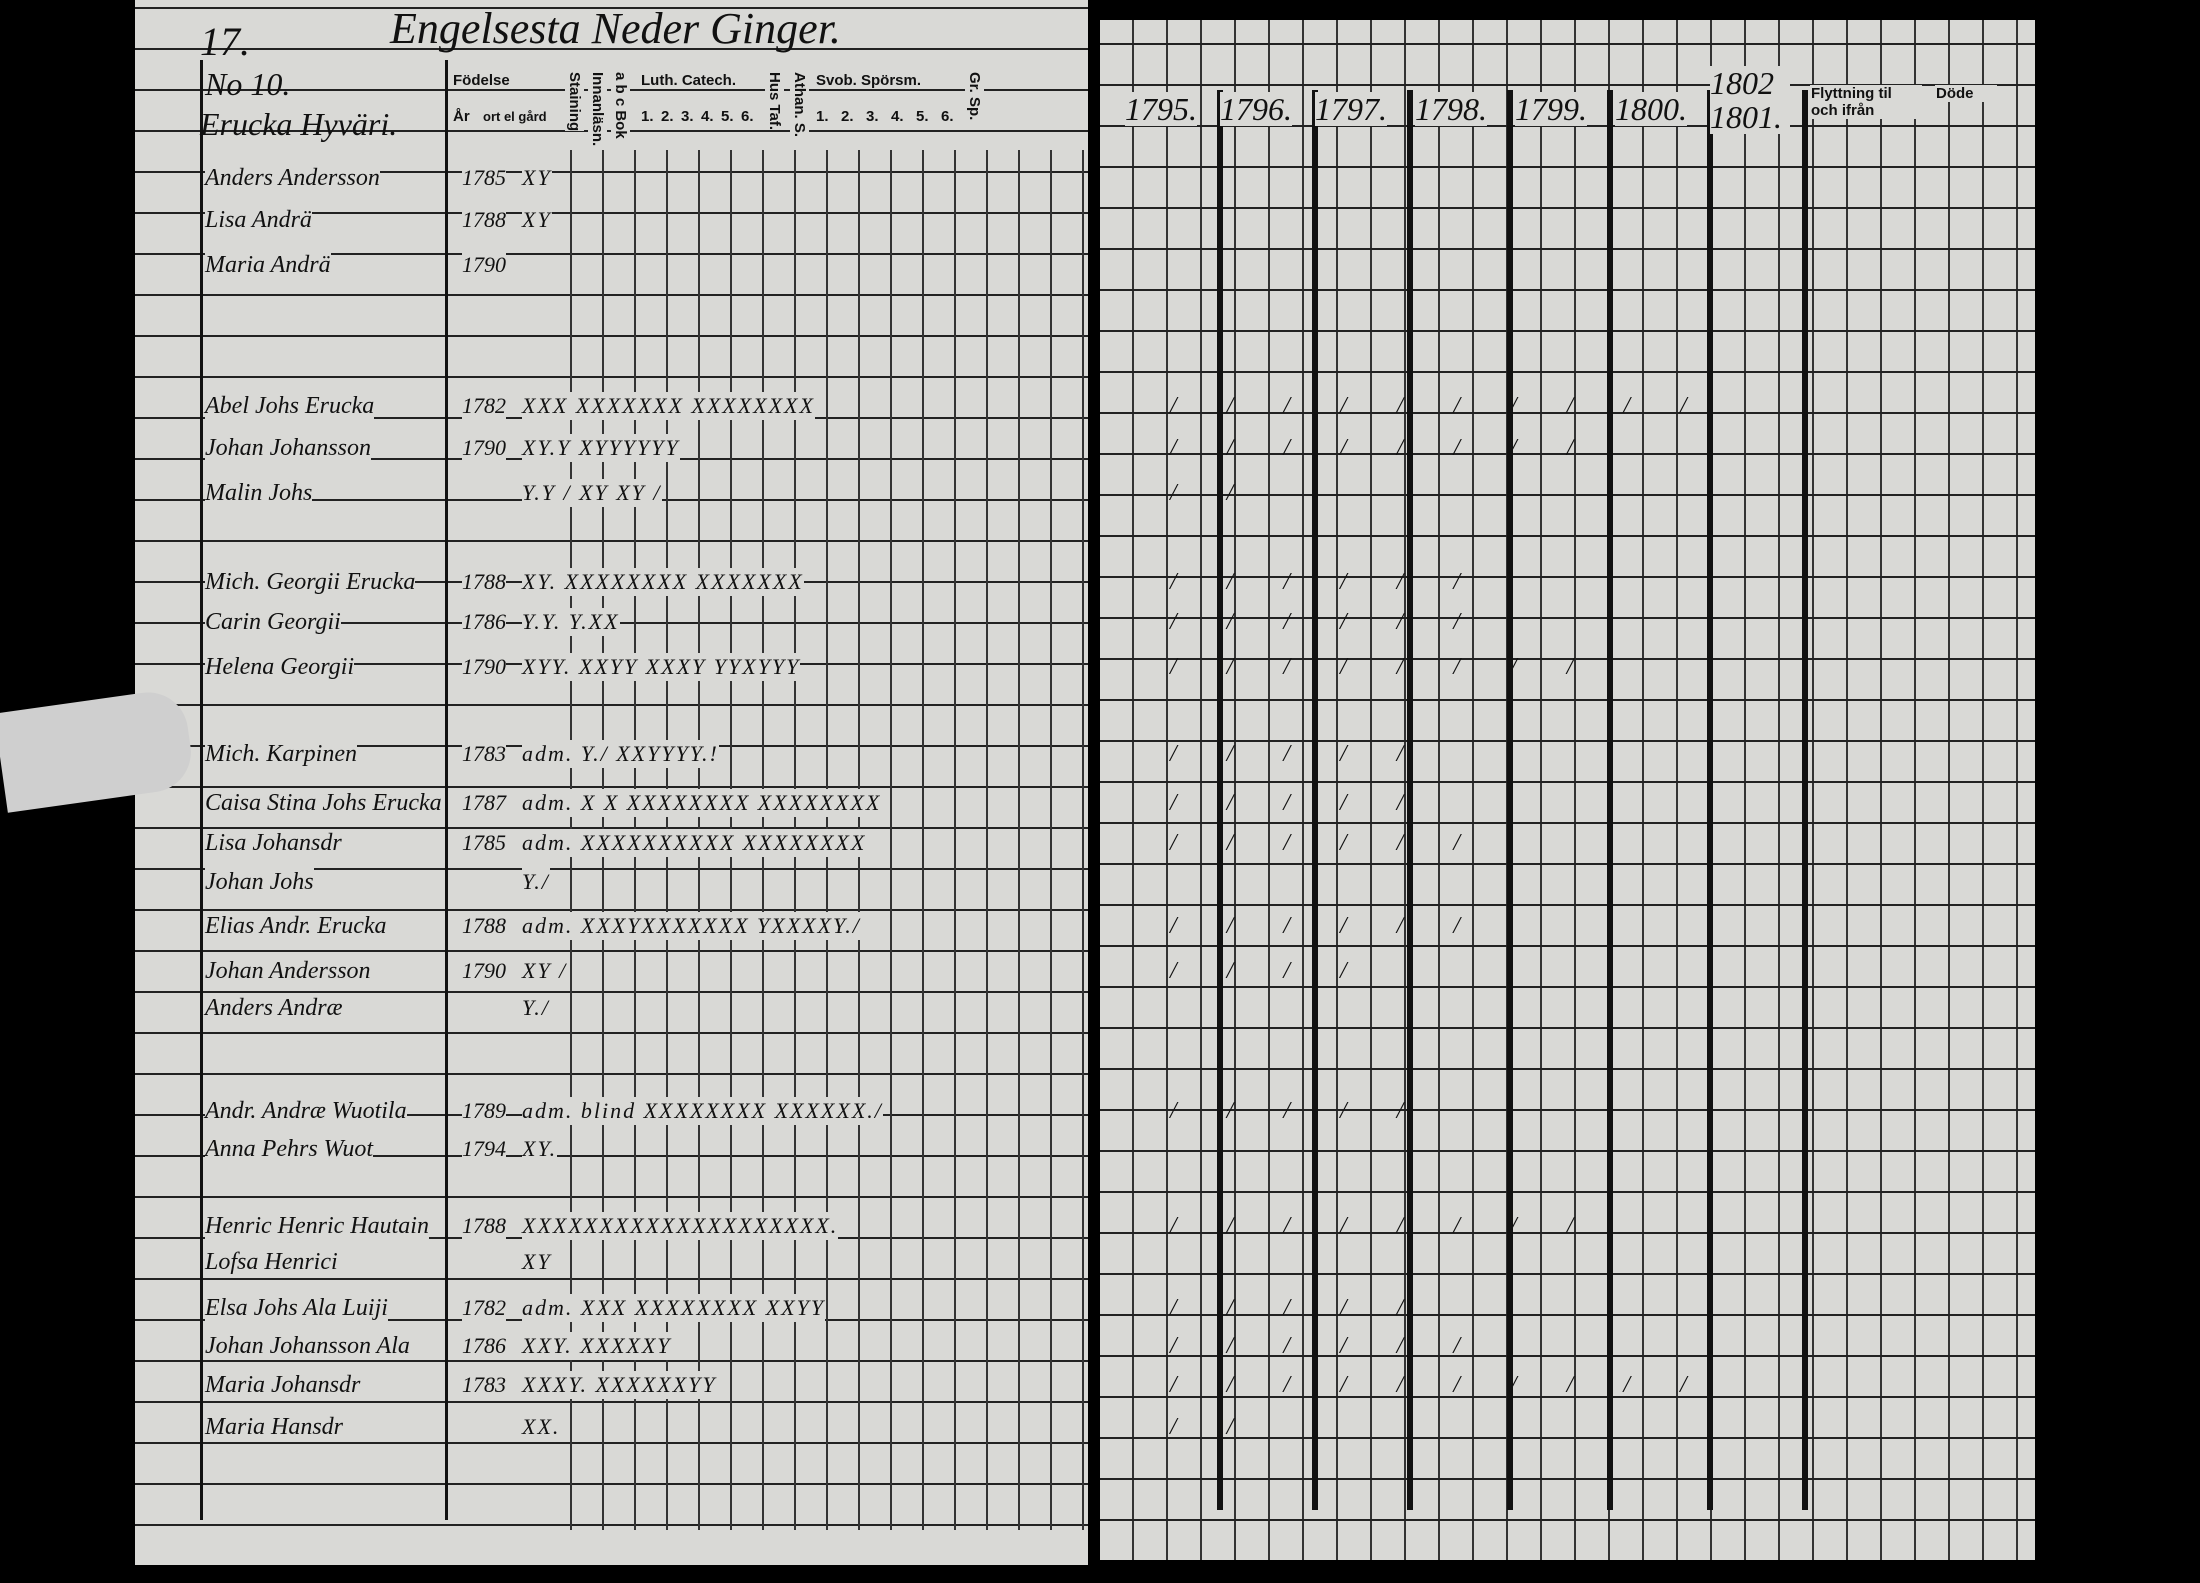 The width and height of the screenshot is (2200, 1583). What do you see at coordinates (702, 1111) in the screenshot?
I see `catechism-marks: adm. blind XXXXXXXX XXXXXX./` at bounding box center [702, 1111].